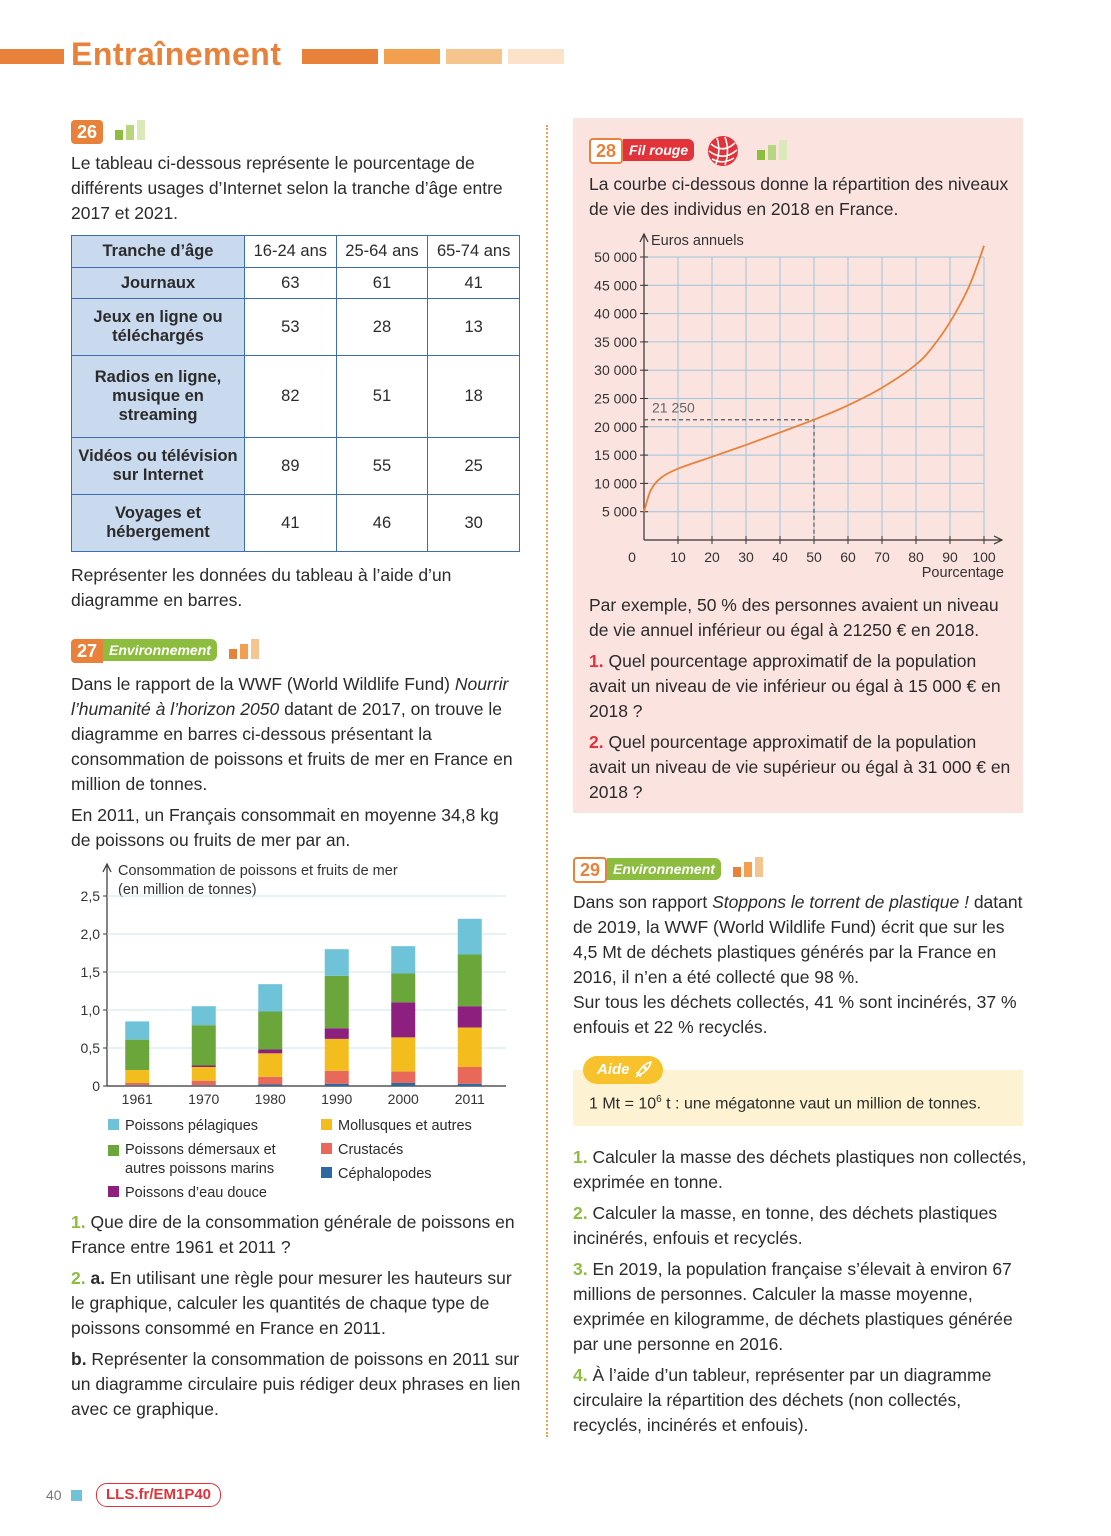 The height and width of the screenshot is (1536, 1111). I want to click on series-line, so click(814, 378).